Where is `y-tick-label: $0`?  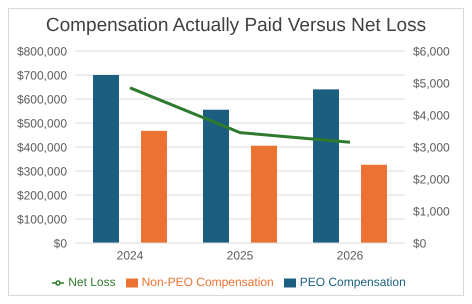
y-tick-label: $0 is located at coordinates (61, 243).